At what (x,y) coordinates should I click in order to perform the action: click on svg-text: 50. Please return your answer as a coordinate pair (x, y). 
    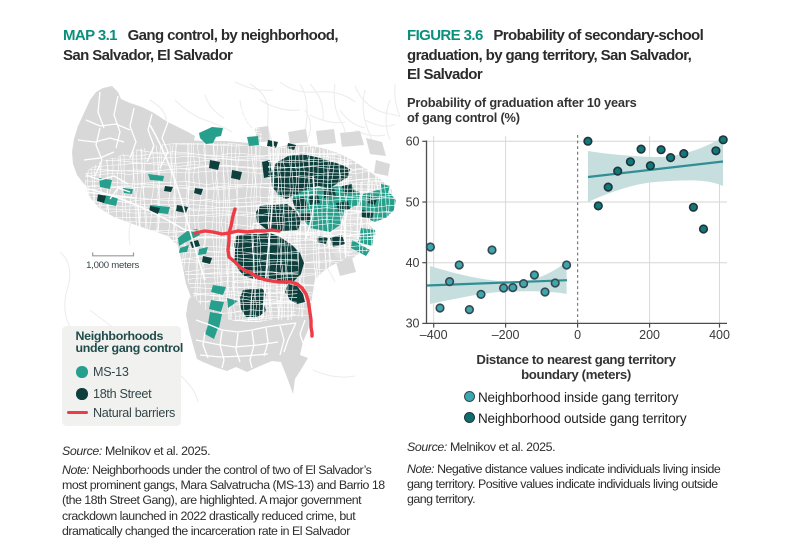
    Looking at the image, I should click on (413, 202).